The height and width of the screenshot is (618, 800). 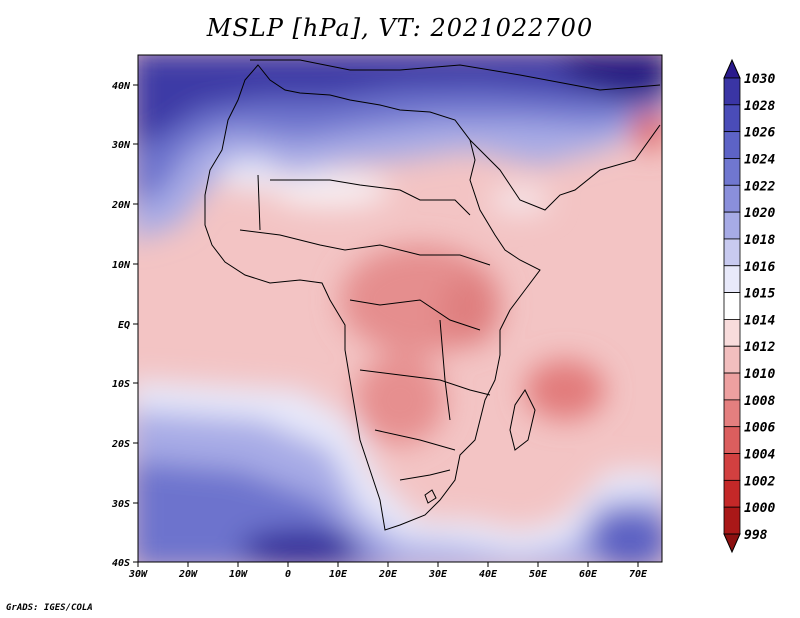 What do you see at coordinates (759, 481) in the screenshot?
I see `colorbar-level-label: 1002` at bounding box center [759, 481].